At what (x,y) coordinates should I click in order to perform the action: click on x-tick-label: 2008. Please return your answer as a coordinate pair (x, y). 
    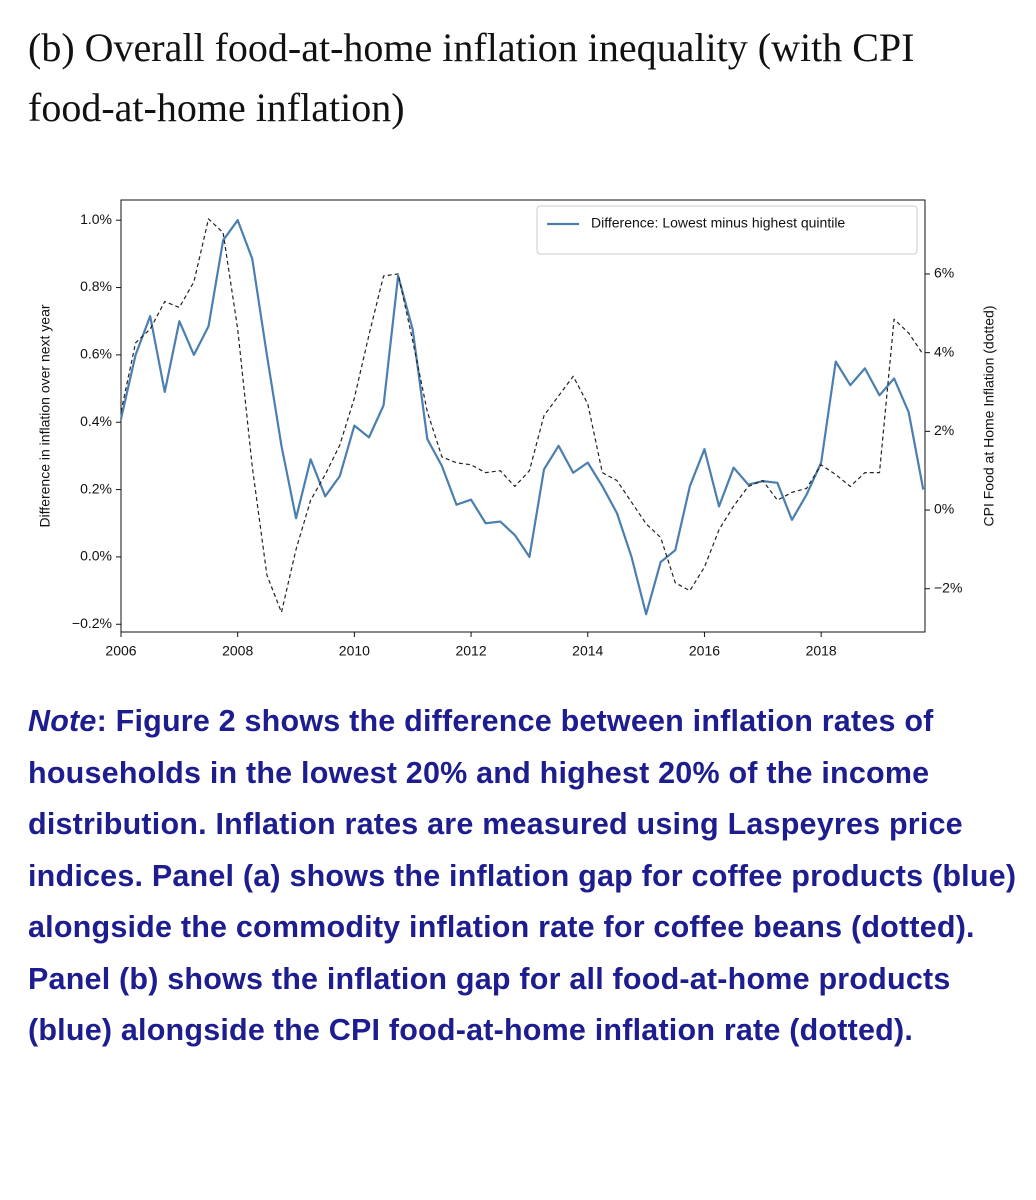
    Looking at the image, I should click on (237, 651).